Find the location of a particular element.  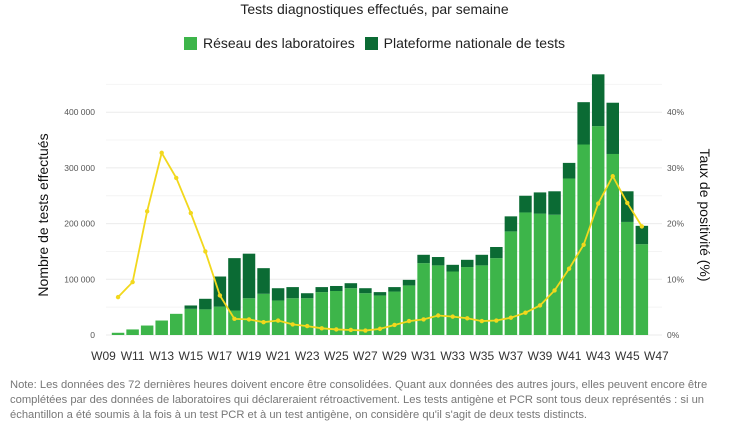

legend-item-plateforme: Plateforme nationale de tests is located at coordinates (464, 43).